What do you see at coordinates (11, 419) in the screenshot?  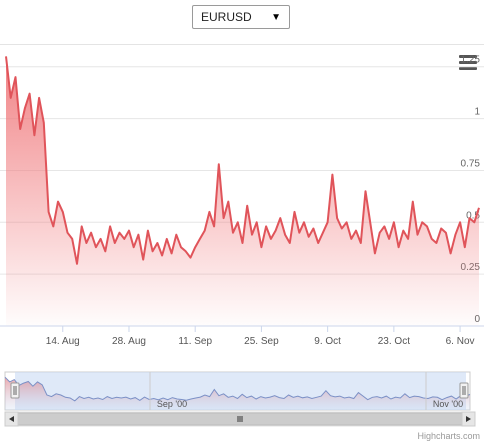 I see `arrow-left-icon` at bounding box center [11, 419].